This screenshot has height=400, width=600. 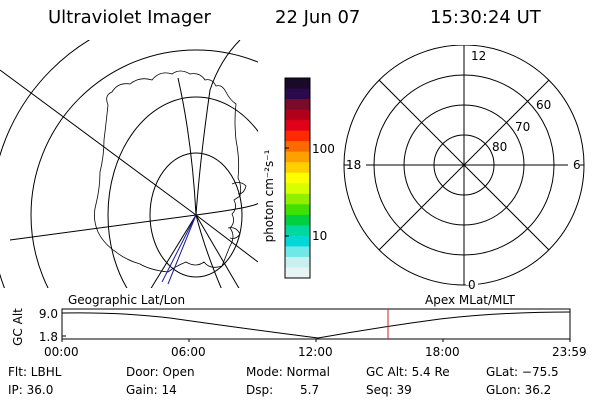 What do you see at coordinates (543, 105) in the screenshot?
I see `mlat-label-60: 60` at bounding box center [543, 105].